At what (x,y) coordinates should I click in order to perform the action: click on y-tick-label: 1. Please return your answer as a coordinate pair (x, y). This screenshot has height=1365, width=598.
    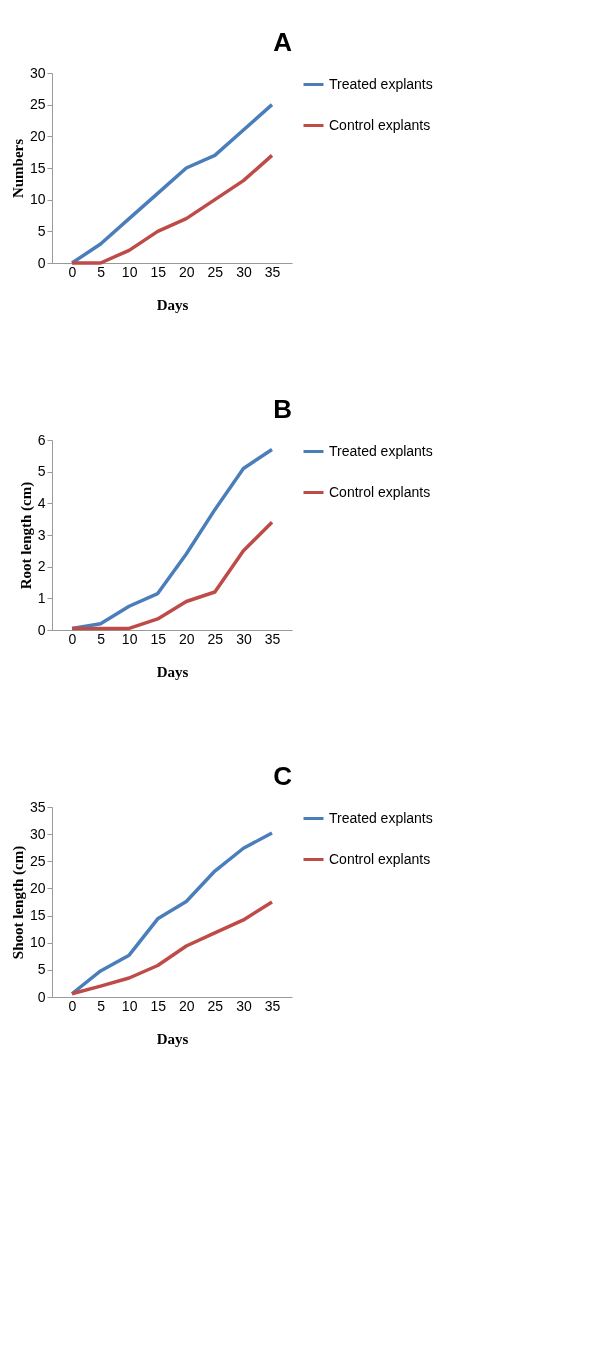
    Looking at the image, I should click on (41, 597).